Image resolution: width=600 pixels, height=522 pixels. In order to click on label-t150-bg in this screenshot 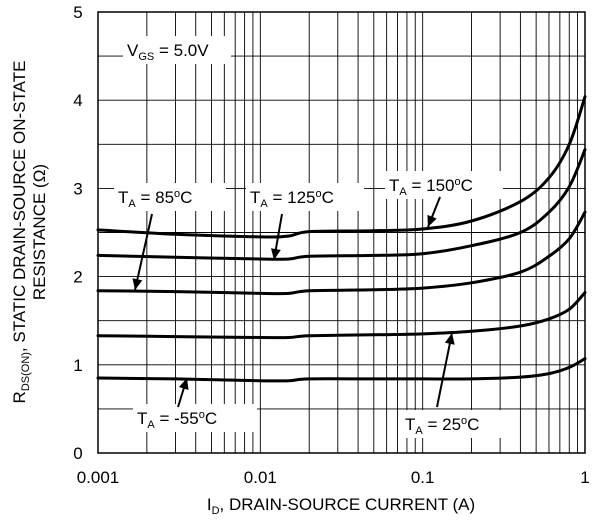, I will do `click(444, 185)`.